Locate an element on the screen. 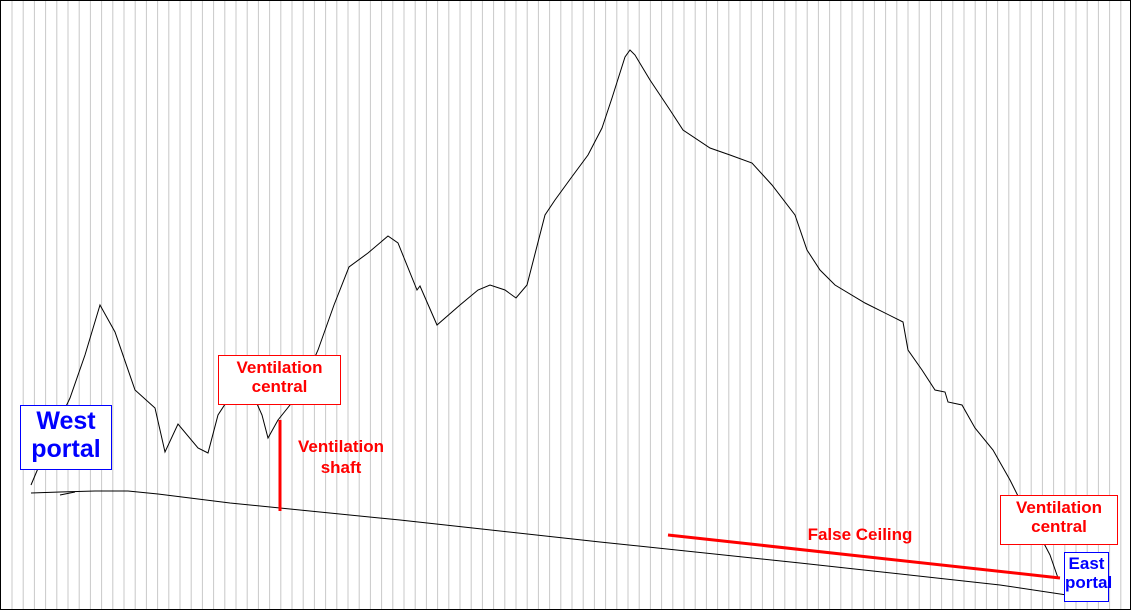 The height and width of the screenshot is (610, 1131). ventilation-shaft-line-1: Ventilation is located at coordinates (341, 446).